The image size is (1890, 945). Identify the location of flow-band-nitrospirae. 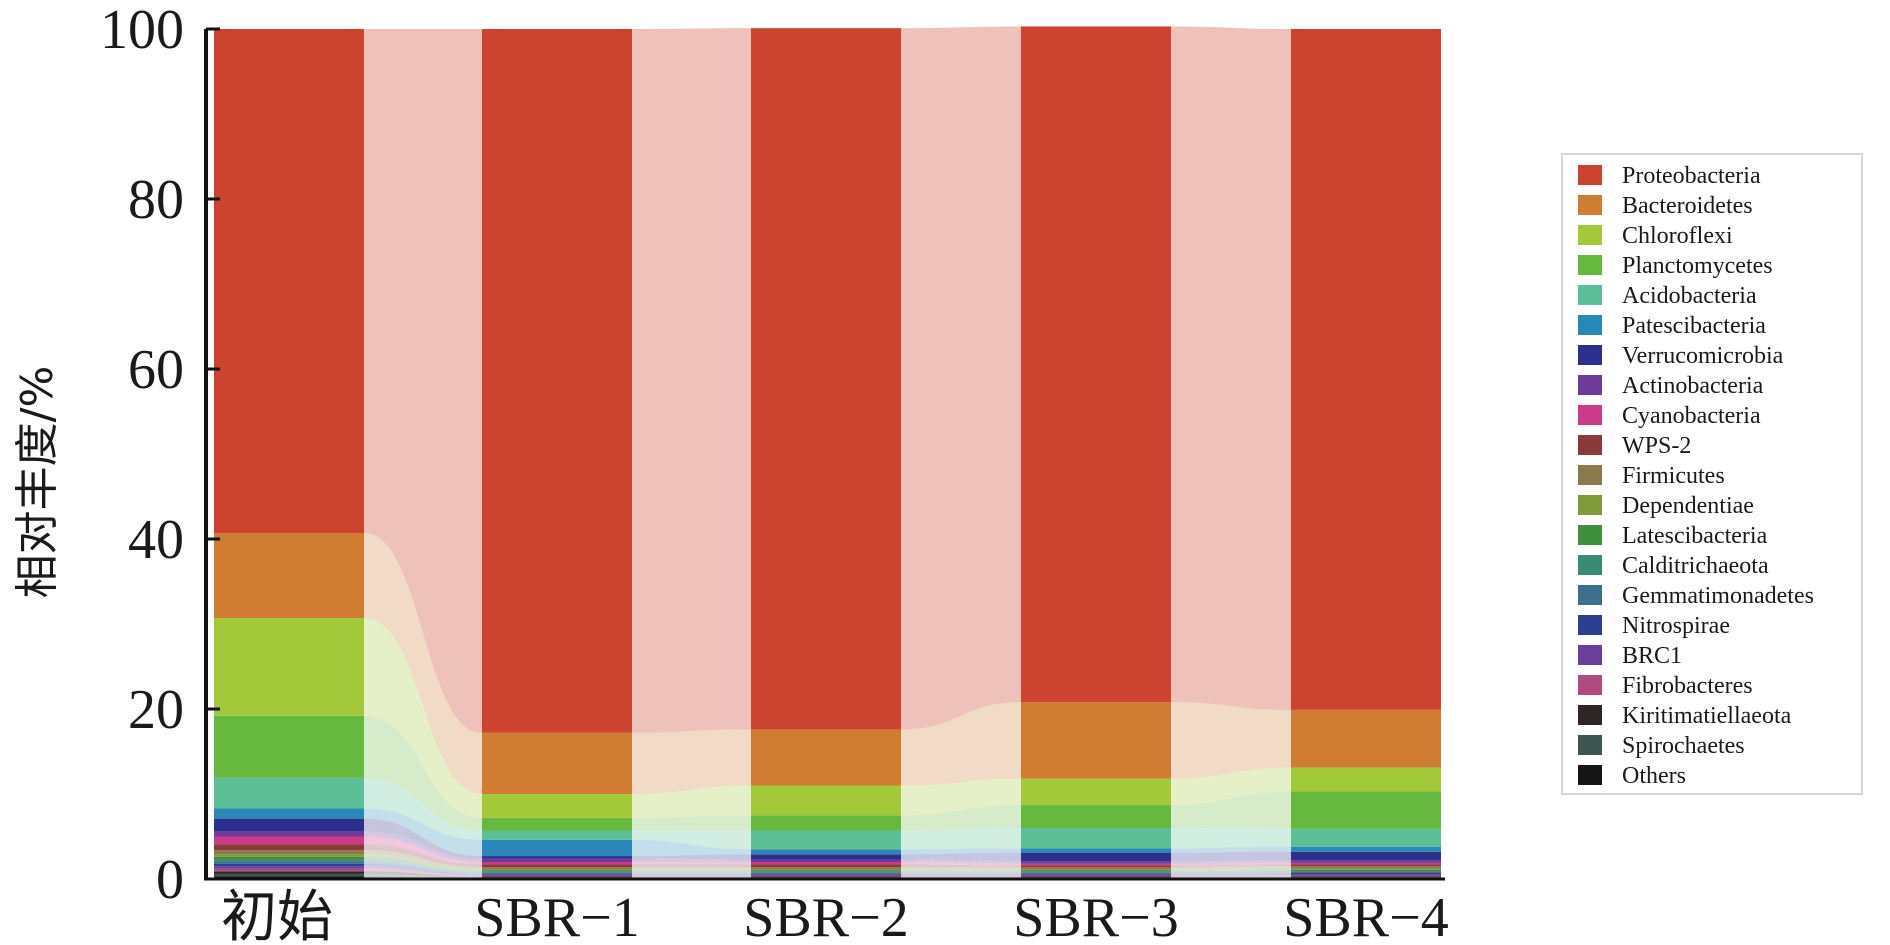
(1231, 874).